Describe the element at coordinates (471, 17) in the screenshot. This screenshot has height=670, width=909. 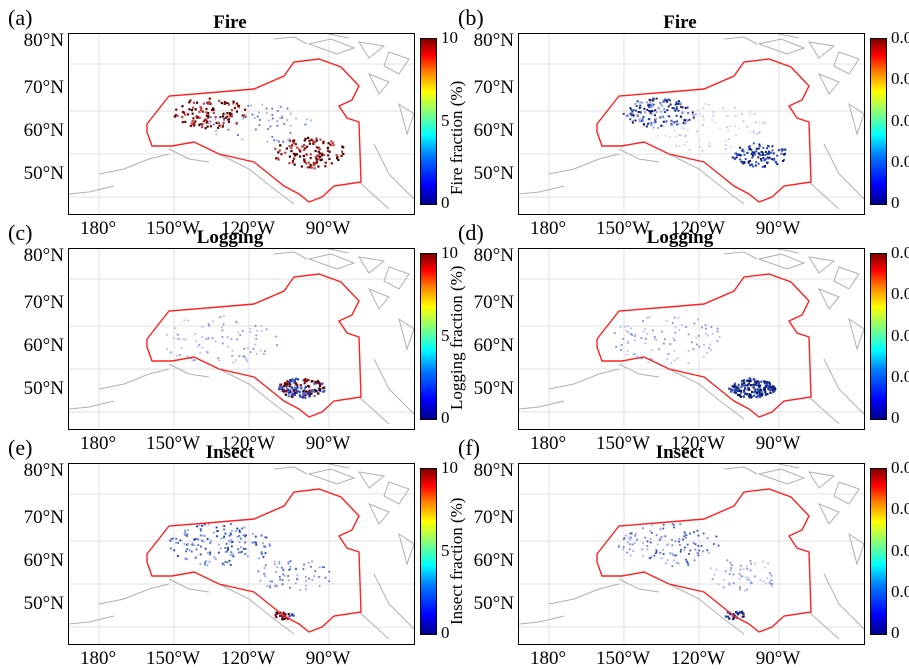
I see `panel-label: (b)` at that location.